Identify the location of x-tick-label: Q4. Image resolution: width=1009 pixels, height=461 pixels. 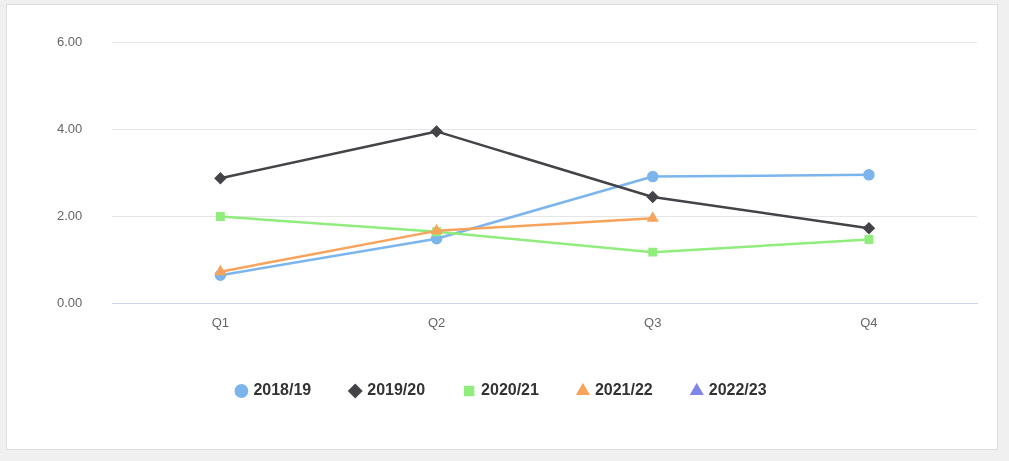
(869, 322).